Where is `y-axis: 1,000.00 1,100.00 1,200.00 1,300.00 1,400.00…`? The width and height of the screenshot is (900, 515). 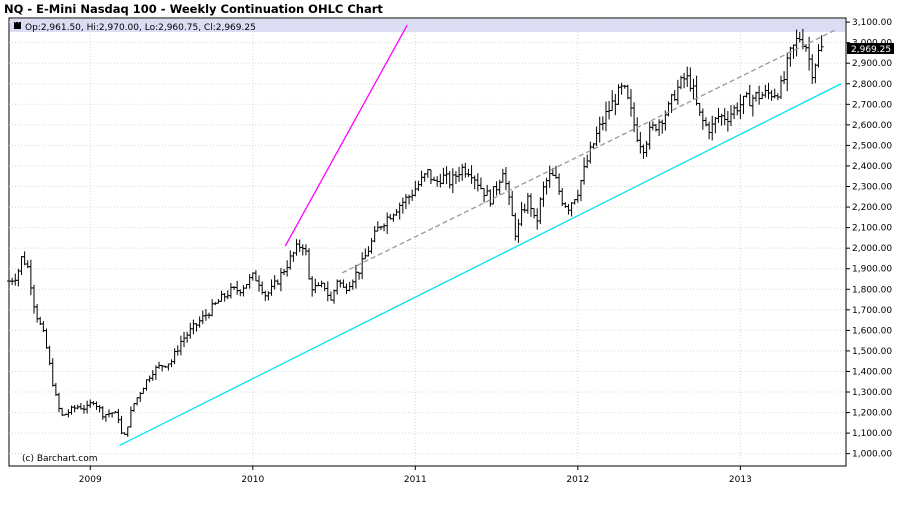 y-axis: 1,000.00 1,100.00 1,200.00 1,300.00 1,400.00… is located at coordinates (869, 239).